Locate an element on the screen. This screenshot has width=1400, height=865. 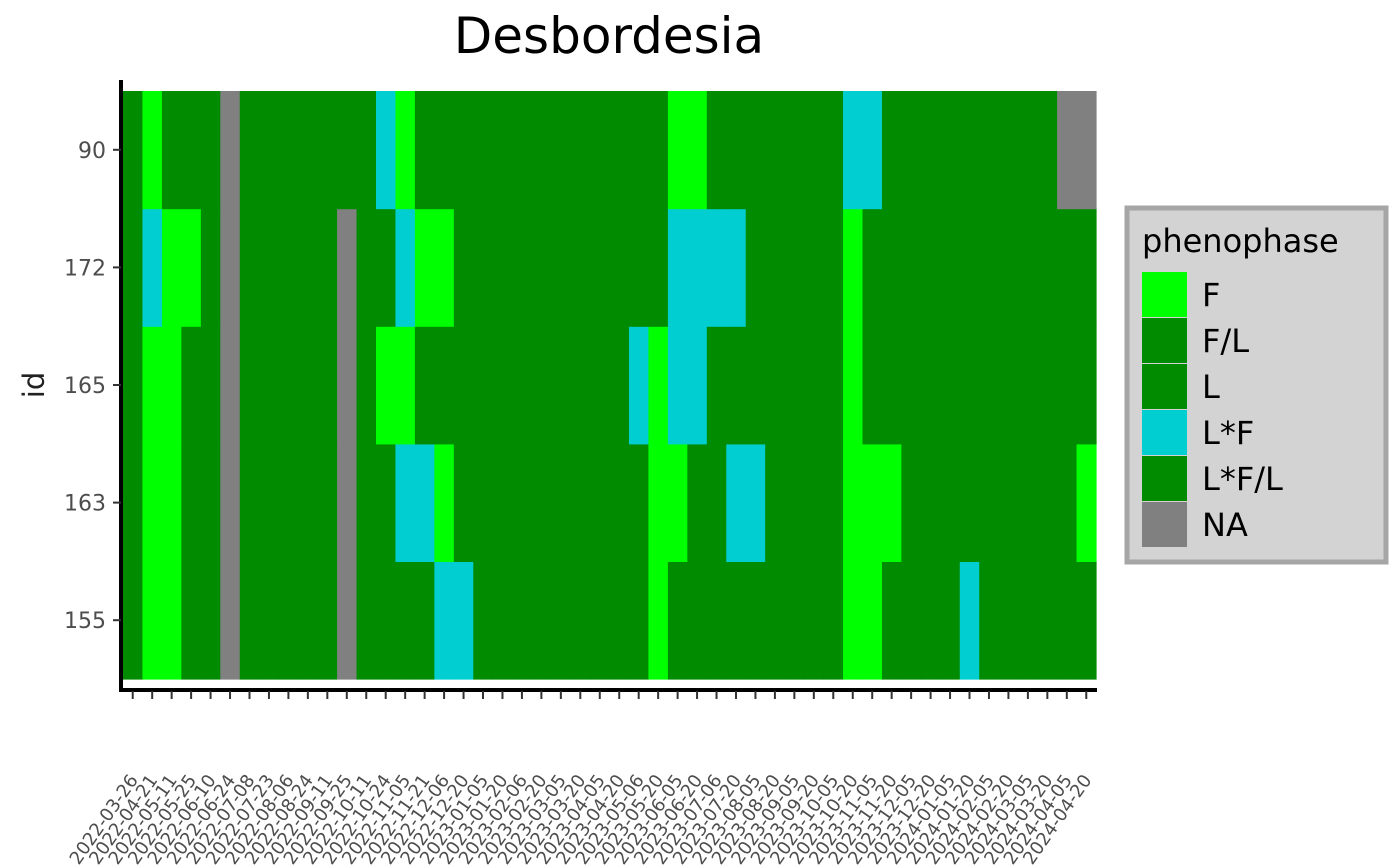
chart-title: Desbordesia is located at coordinates (609, 36).